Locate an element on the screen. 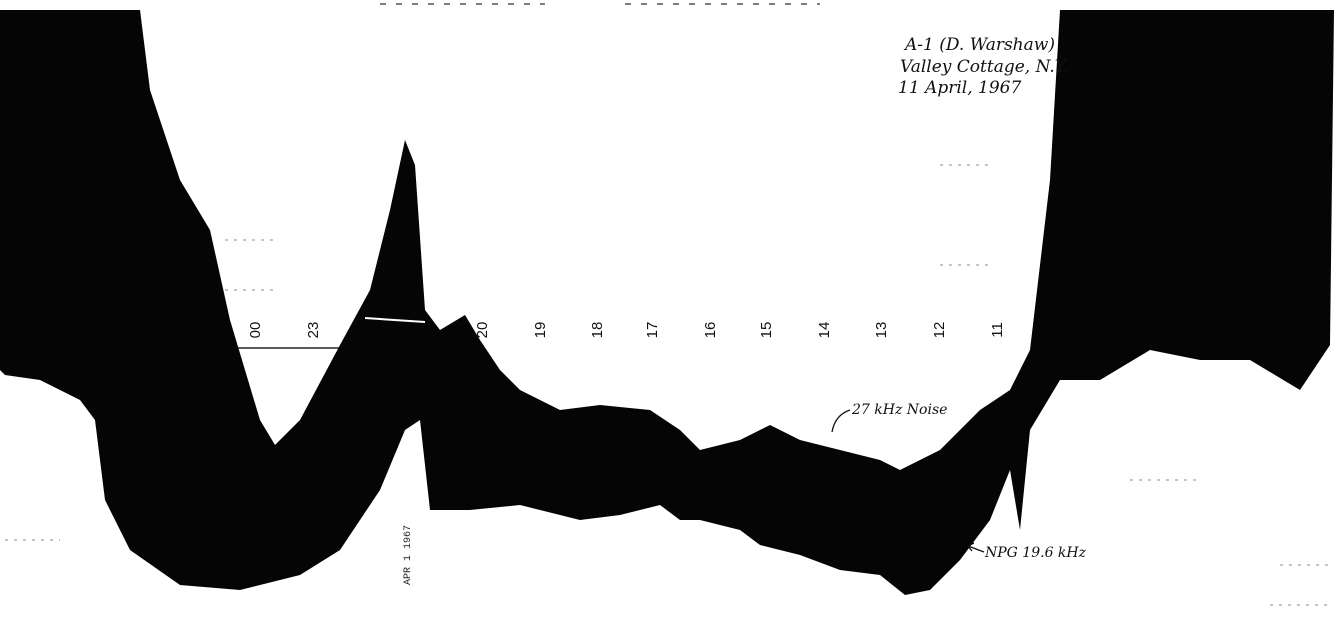 The image size is (1334, 641). station-line: Valley Cottage, N.Y. is located at coordinates (984, 67).